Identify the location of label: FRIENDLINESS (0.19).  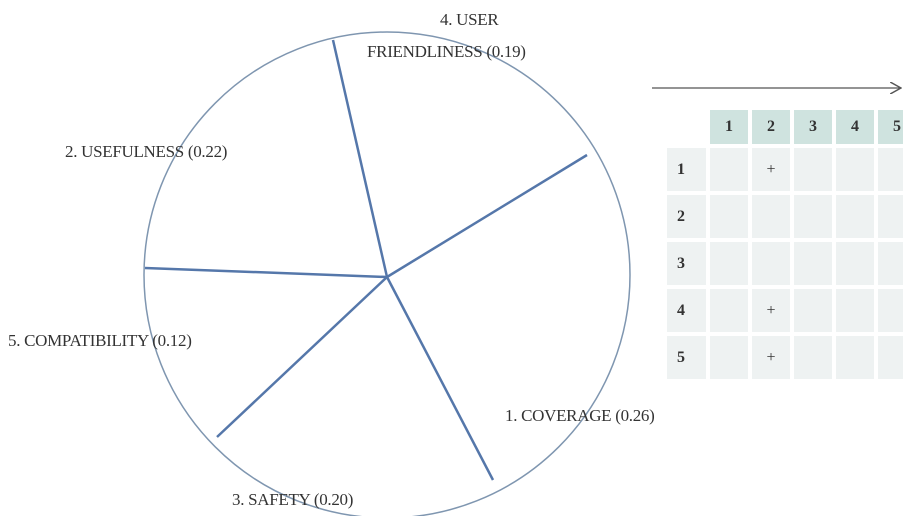
(446, 51).